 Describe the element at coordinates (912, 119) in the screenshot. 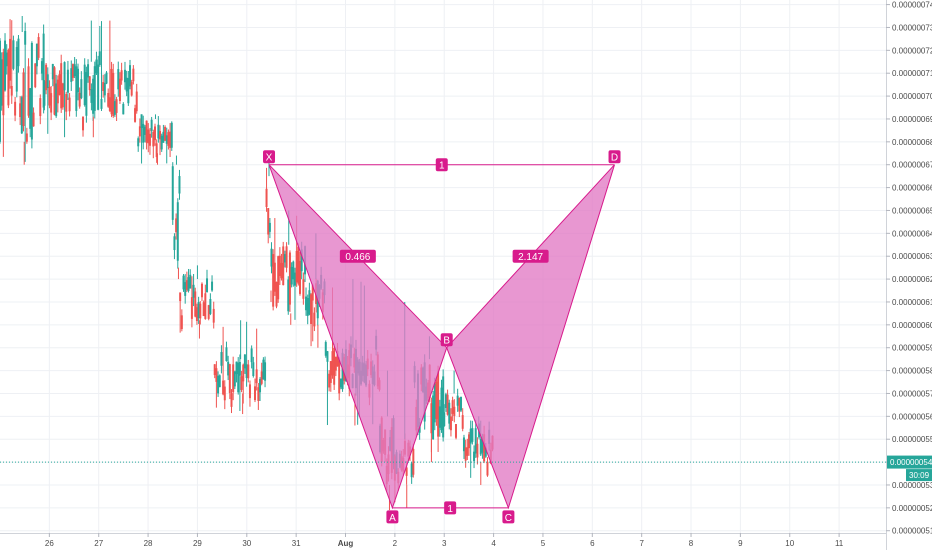

I see `y-tick-label: 0.00000069` at that location.